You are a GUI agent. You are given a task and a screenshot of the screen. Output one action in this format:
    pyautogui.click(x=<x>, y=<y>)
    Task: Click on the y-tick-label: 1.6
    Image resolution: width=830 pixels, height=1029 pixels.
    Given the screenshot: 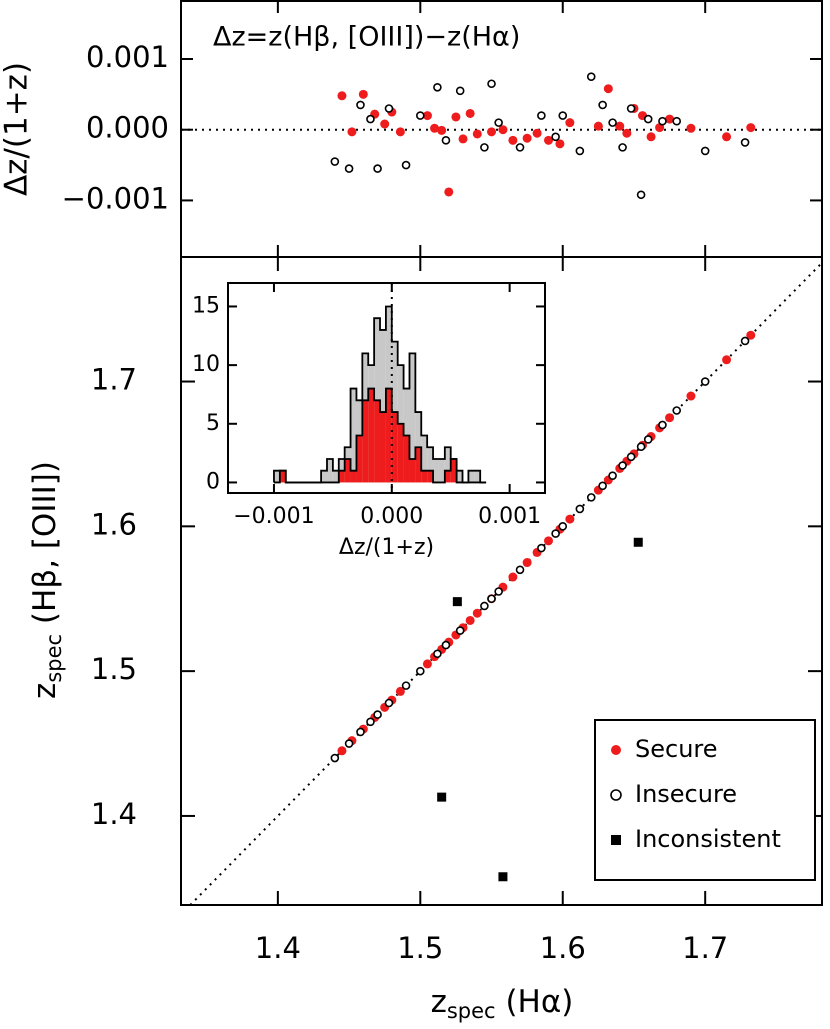 What is the action you would take?
    pyautogui.click(x=114, y=524)
    